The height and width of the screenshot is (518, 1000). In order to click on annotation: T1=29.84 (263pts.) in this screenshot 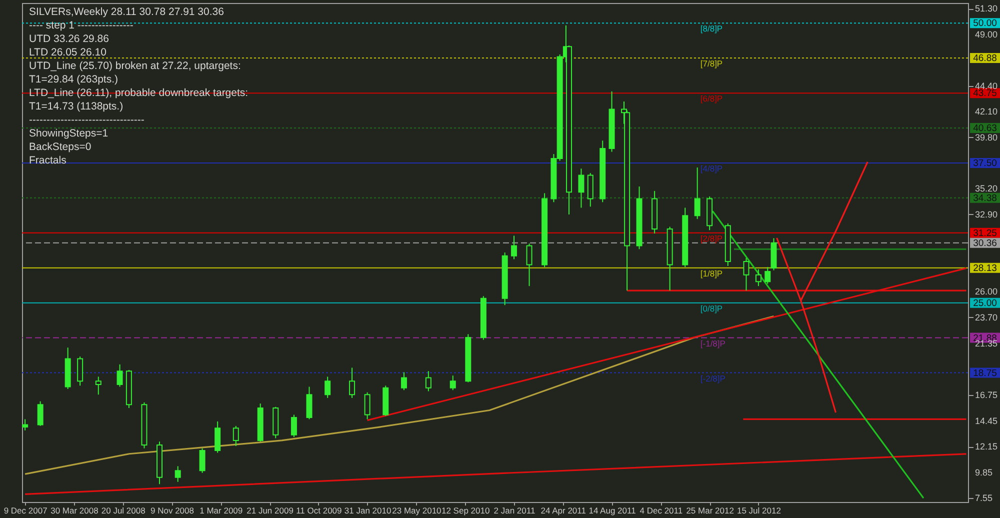, I will do `click(73, 80)`.